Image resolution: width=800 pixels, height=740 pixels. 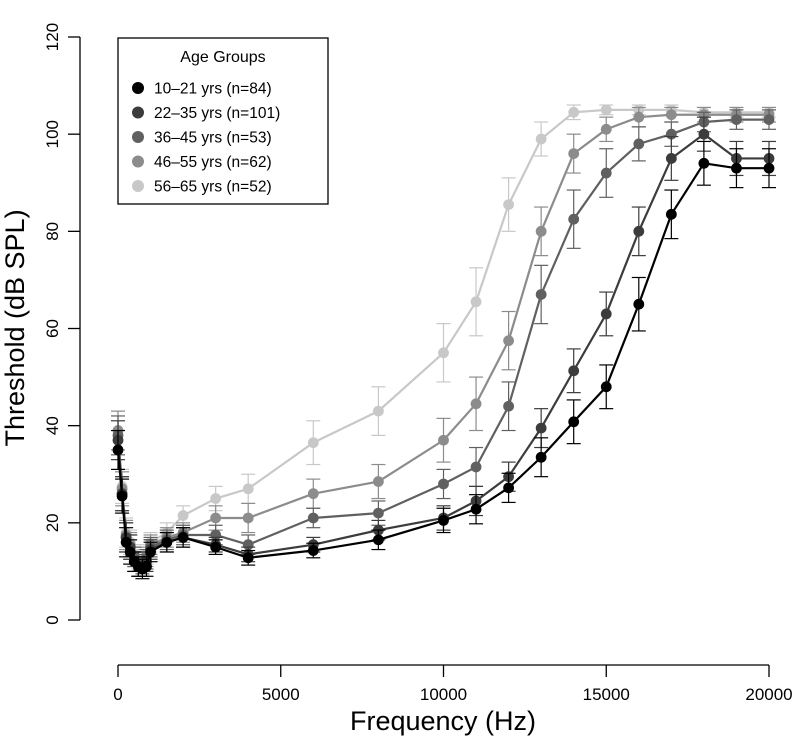 I want to click on y-tick-label: 120, so click(x=52, y=37).